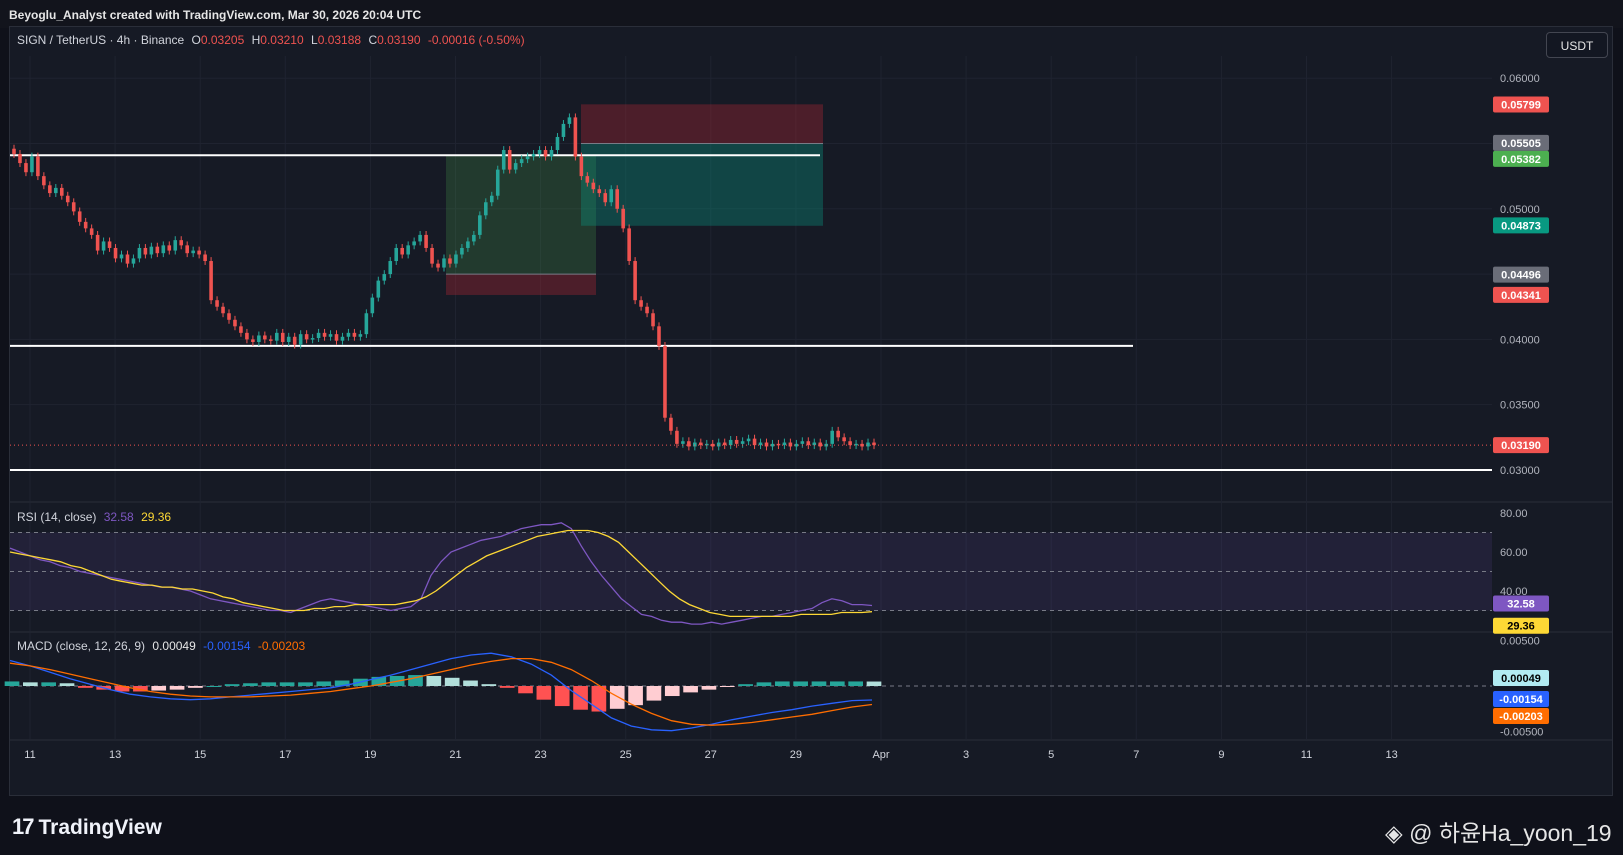  What do you see at coordinates (285, 755) in the screenshot?
I see `x-tick-label: 17` at bounding box center [285, 755].